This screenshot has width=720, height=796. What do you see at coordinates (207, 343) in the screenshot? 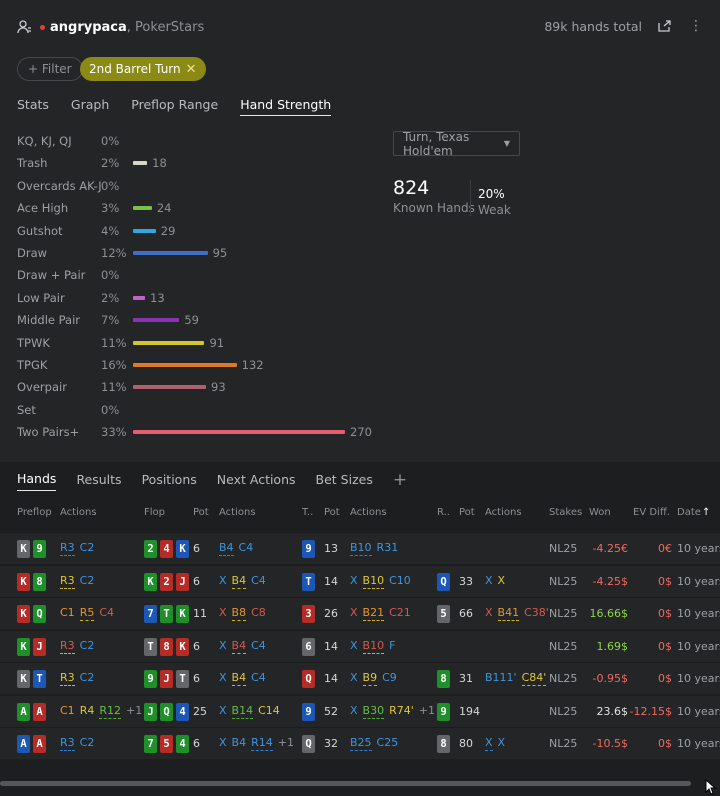
I see `hand-strength-row: TPWK 11% 91` at bounding box center [207, 343].